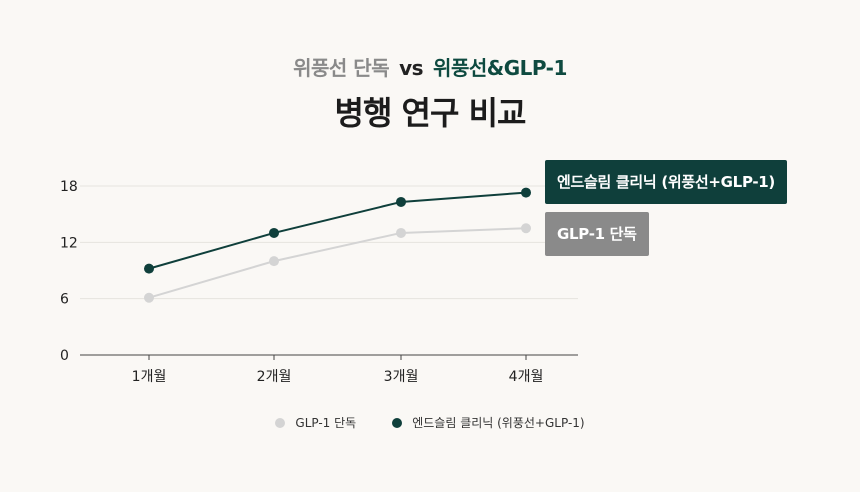  What do you see at coordinates (69, 187) in the screenshot?
I see `y-tick-label: 18` at bounding box center [69, 187].